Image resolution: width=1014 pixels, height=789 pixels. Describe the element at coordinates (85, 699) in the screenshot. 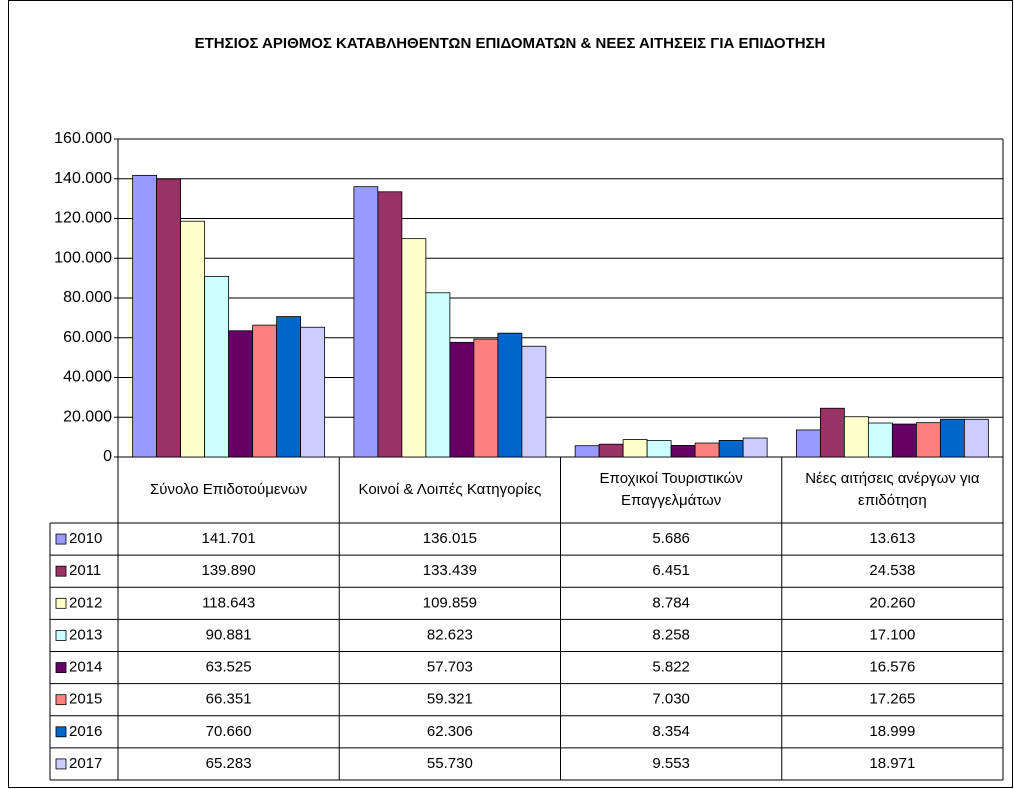

I see `legend-label: 2015` at that location.